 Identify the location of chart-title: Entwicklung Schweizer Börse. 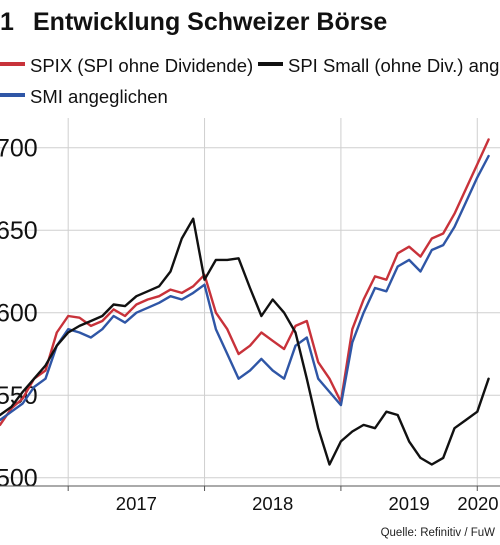
(210, 22).